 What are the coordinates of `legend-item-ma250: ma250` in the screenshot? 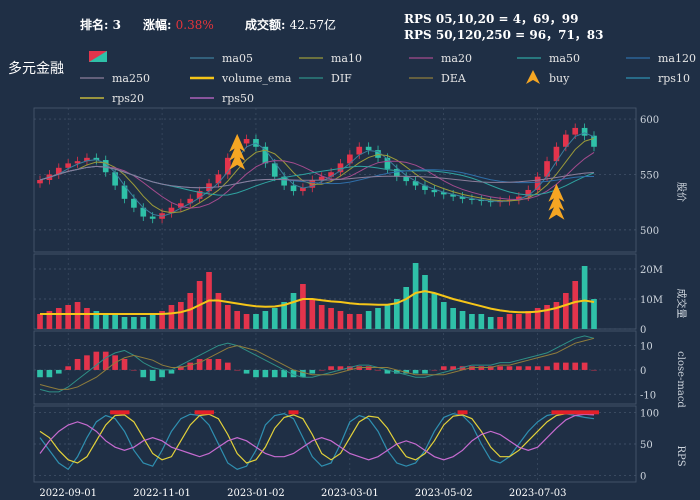 It's located at (131, 78).